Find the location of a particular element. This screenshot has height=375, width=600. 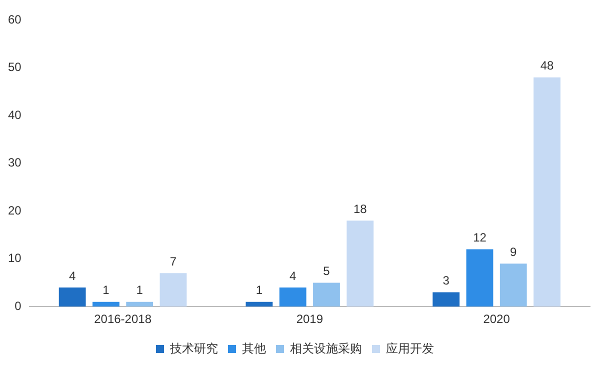

y-tick-label: 30 is located at coordinates (15, 163).